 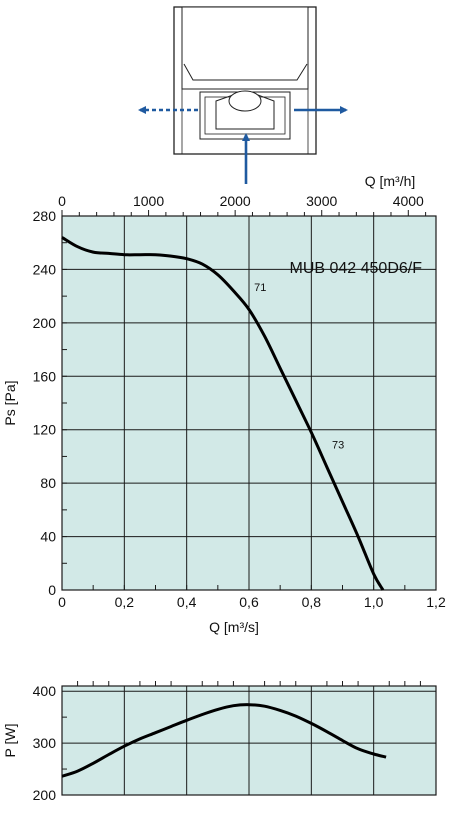 I want to click on power-grid, so click(x=249, y=740).